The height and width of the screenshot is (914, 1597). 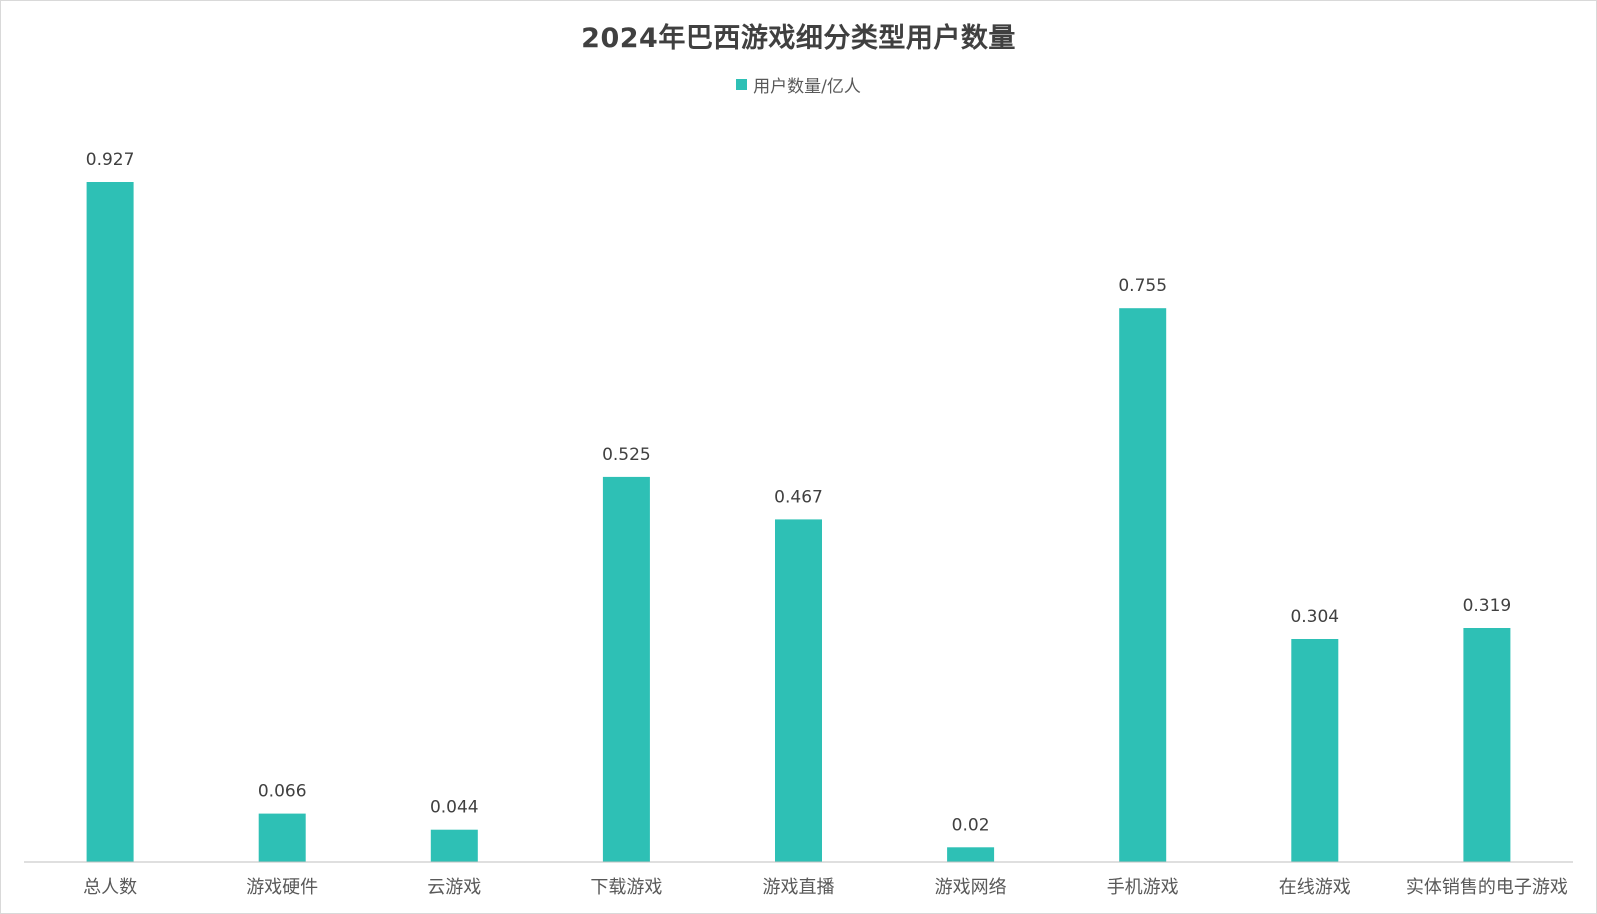 I want to click on category-label-9: 实体销售的电子游戏, so click(x=1487, y=887).